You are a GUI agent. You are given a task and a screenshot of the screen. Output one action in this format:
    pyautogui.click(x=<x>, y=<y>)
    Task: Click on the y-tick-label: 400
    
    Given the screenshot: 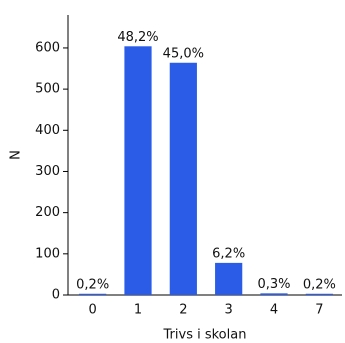 What is the action you would take?
    pyautogui.click(x=47, y=130)
    